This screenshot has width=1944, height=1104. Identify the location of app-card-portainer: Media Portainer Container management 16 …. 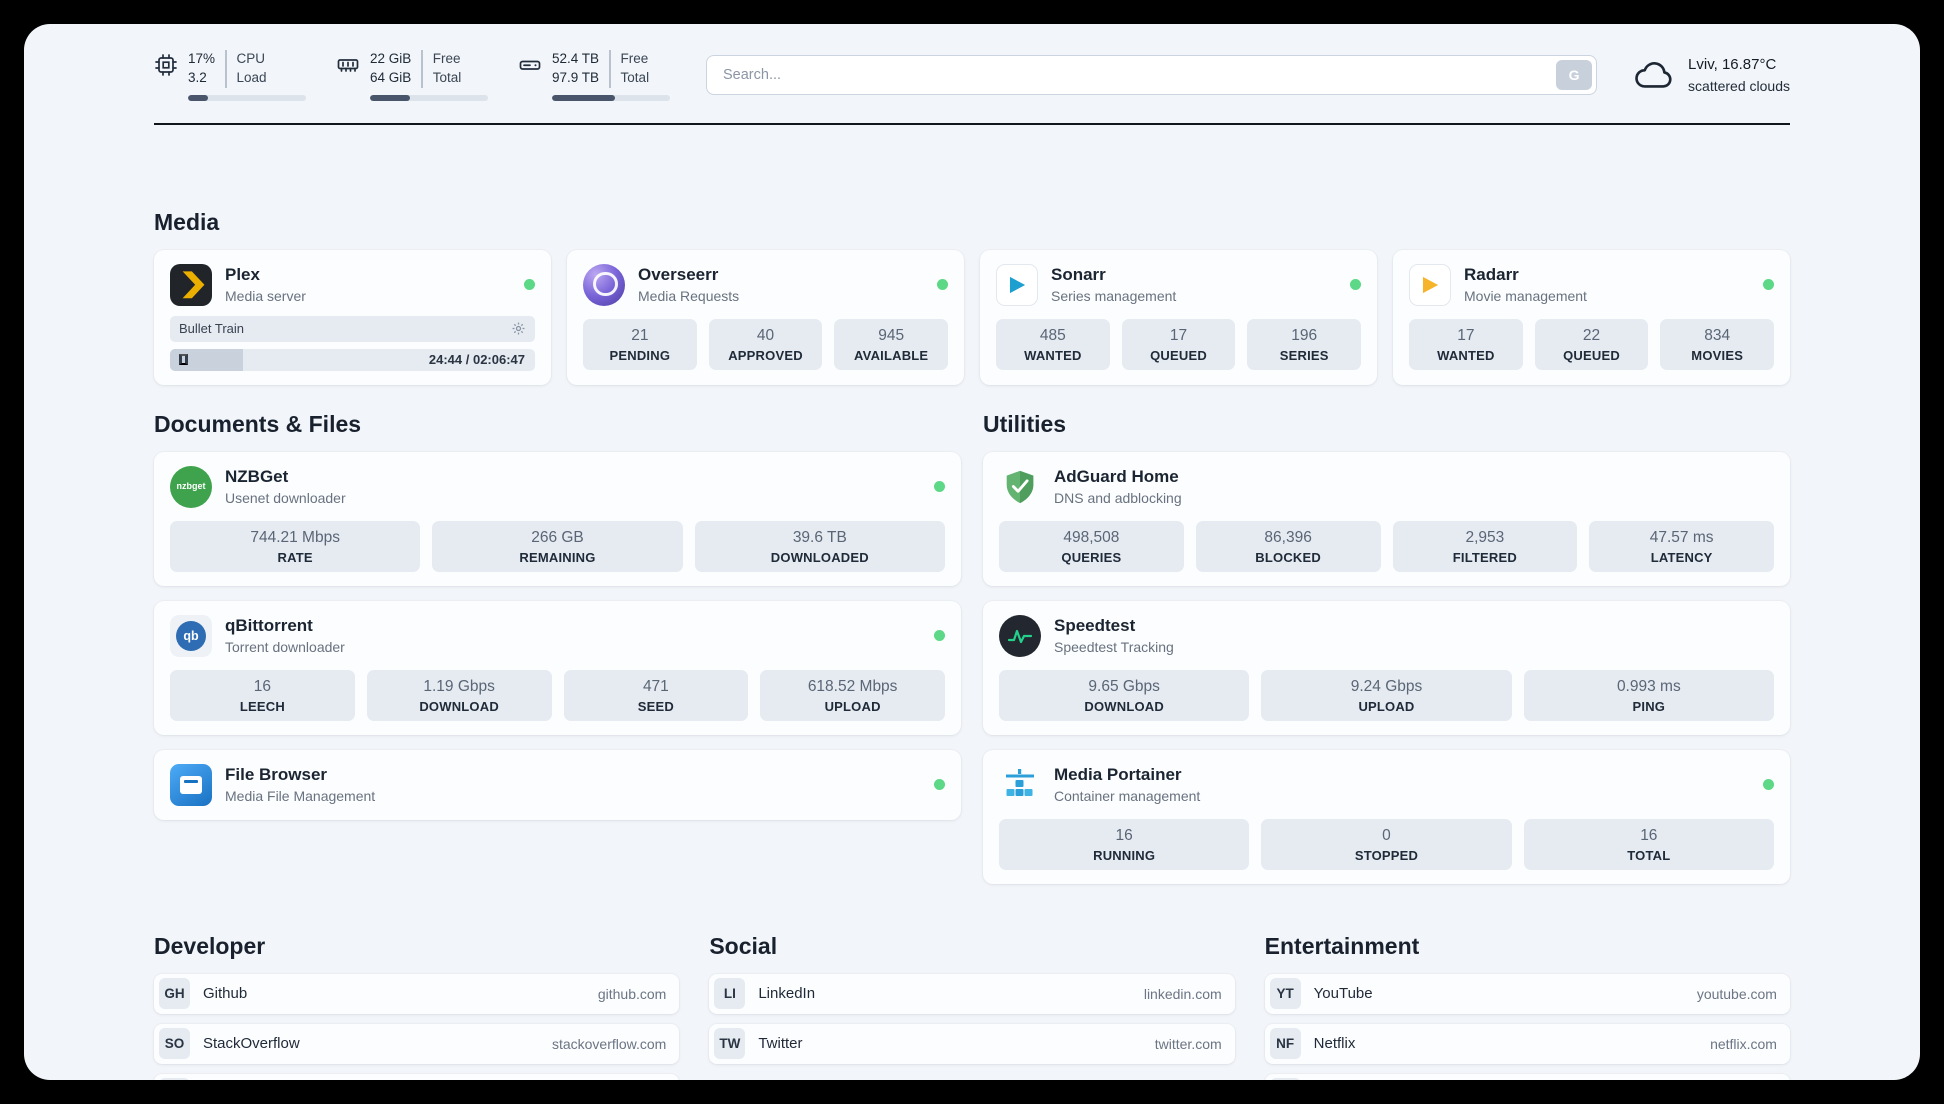
(1386, 816).